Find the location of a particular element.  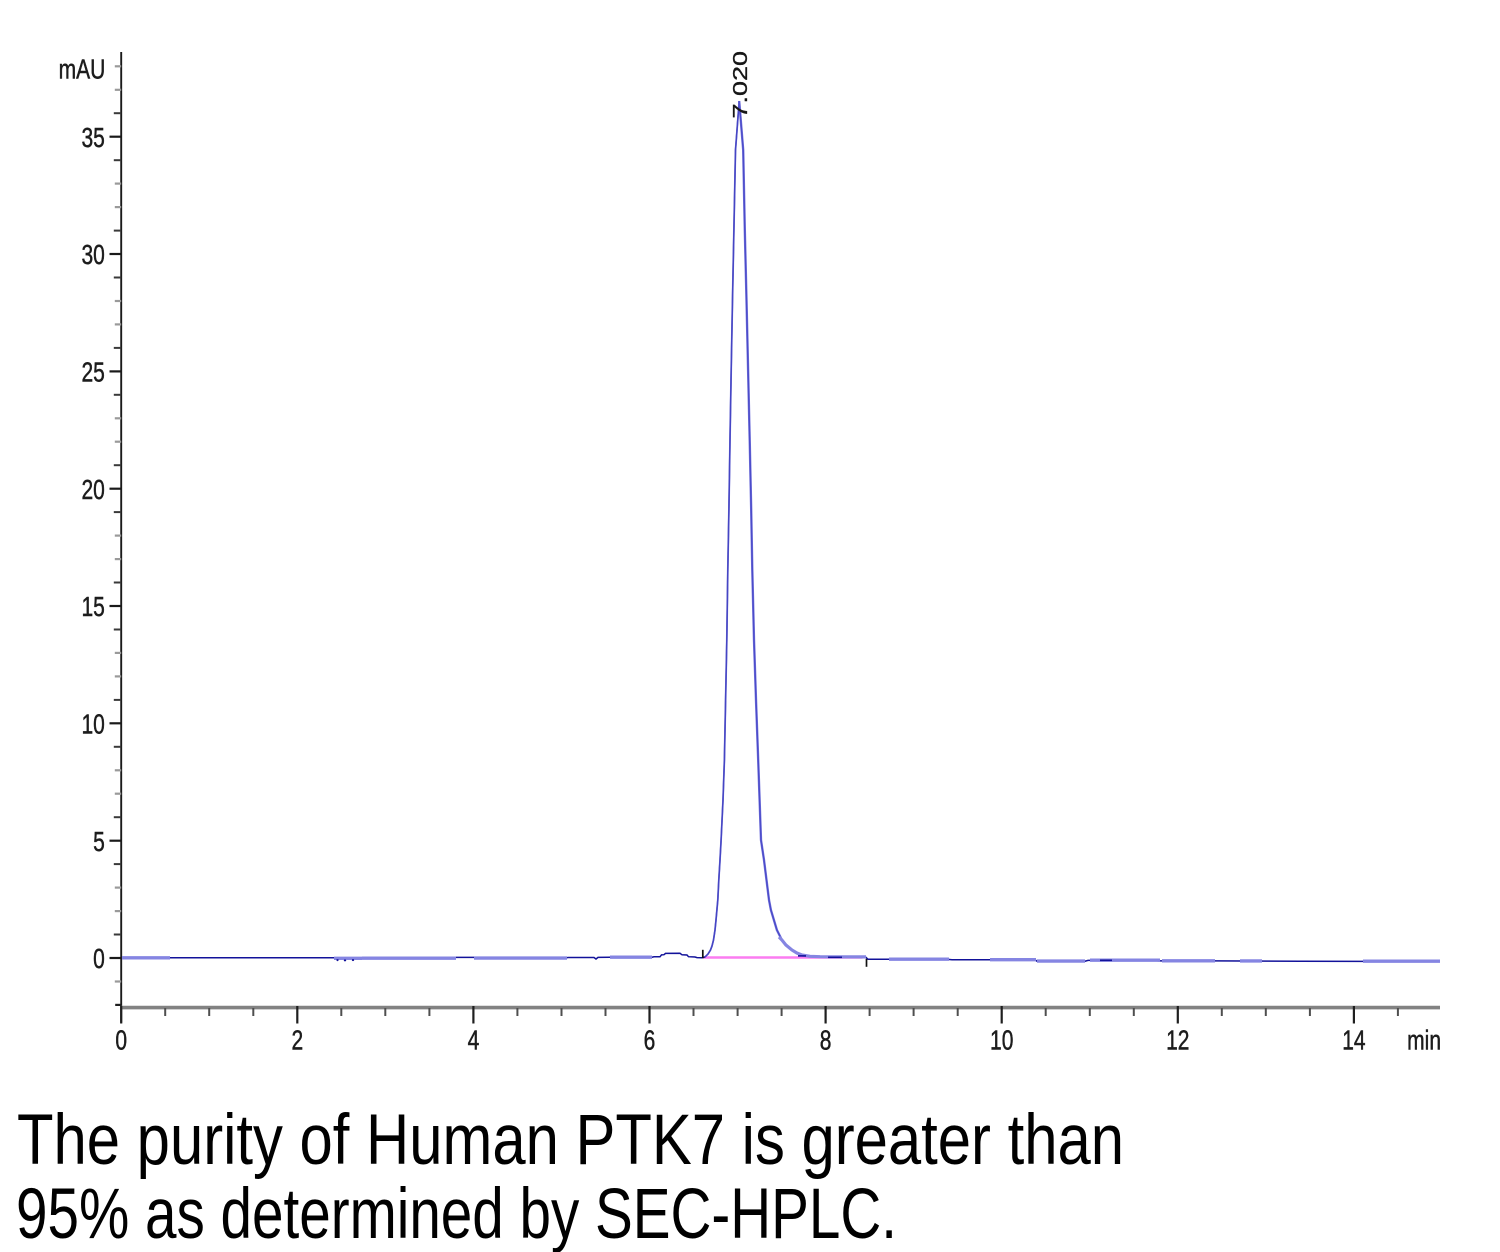

svg-text: 14 is located at coordinates (1354, 1041).